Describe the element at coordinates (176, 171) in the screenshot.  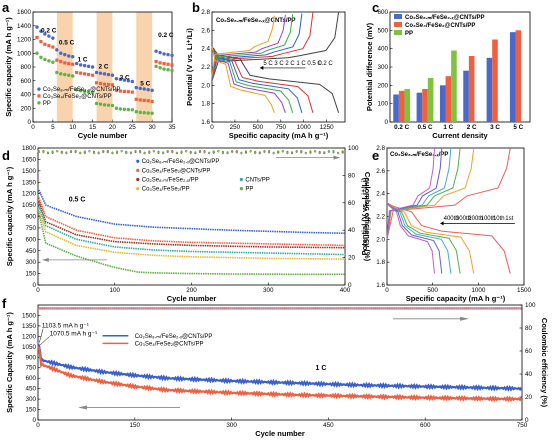
I see `legend-label: Co₃Se₄/FeSe₂@CNTs/PP` at that location.